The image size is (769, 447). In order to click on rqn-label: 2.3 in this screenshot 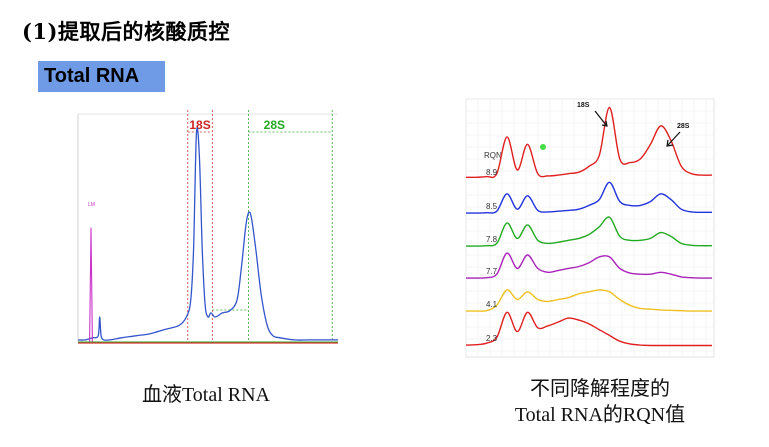, I will do `click(492, 338)`.